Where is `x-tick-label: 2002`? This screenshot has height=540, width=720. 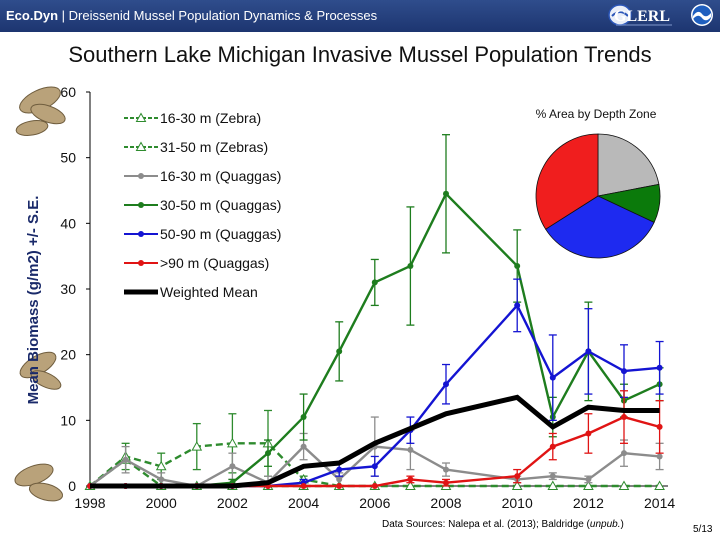
x-tick-label: 2002 is located at coordinates (232, 503).